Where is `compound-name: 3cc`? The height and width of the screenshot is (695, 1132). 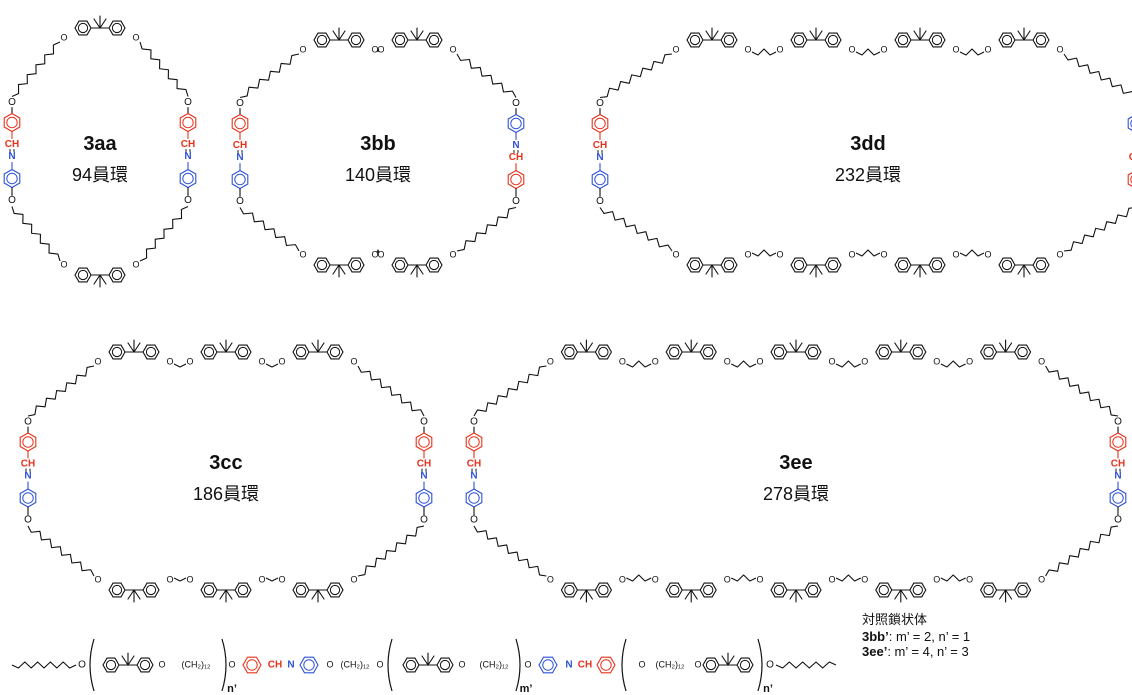 compound-name: 3cc is located at coordinates (226, 463).